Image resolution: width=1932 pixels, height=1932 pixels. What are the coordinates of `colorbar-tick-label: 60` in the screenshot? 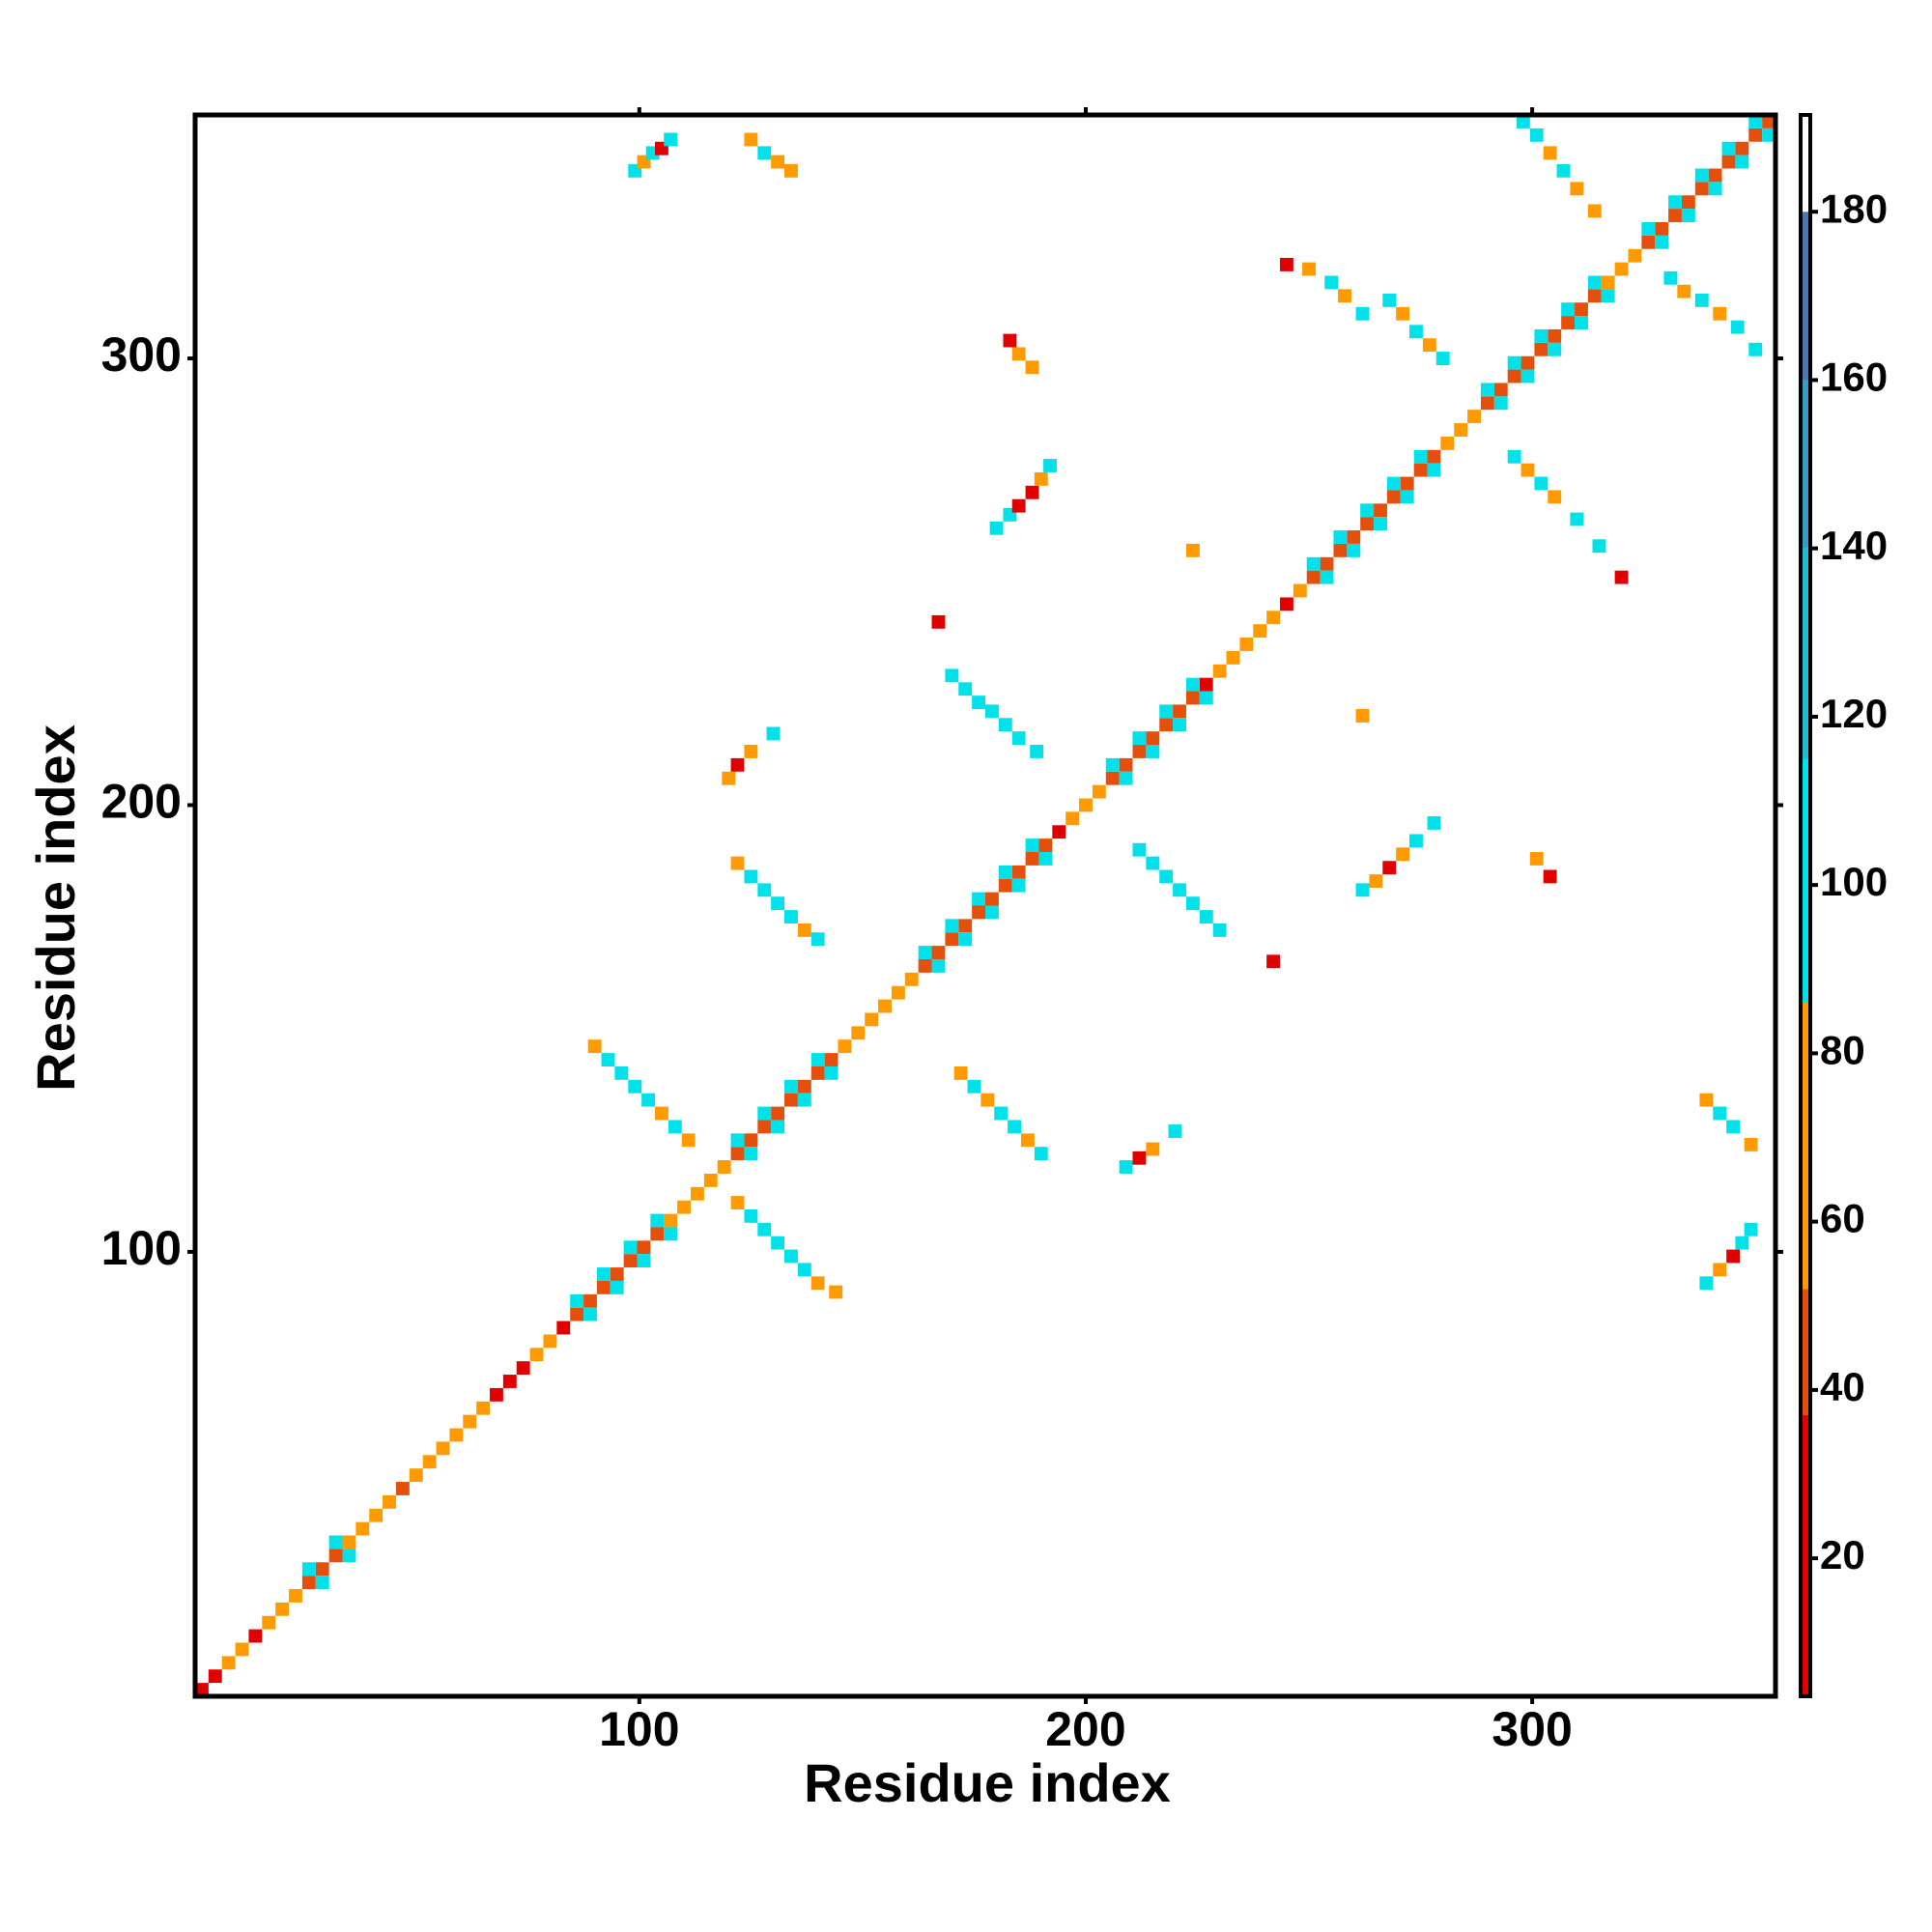 It's located at (1842, 1218).